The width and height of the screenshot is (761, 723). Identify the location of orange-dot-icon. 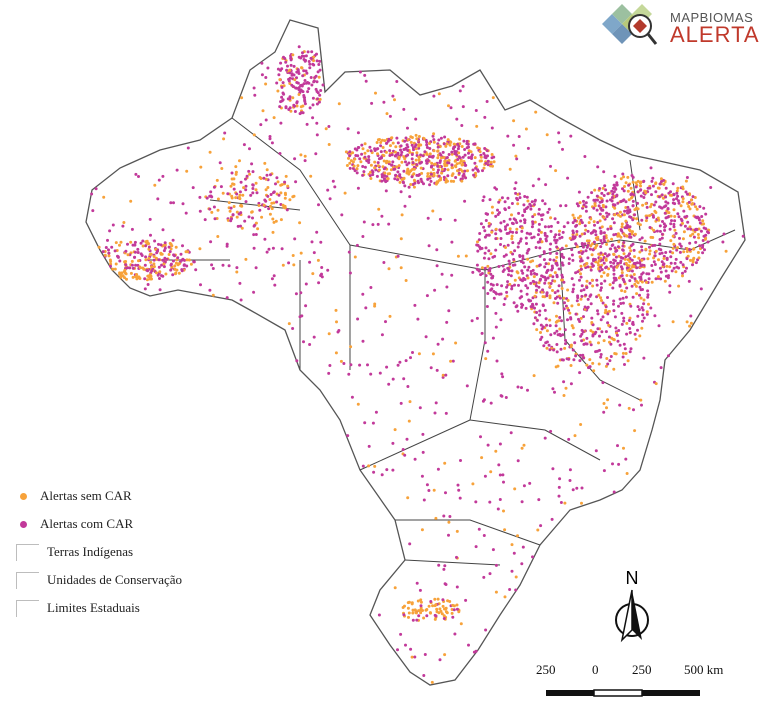
(23, 496).